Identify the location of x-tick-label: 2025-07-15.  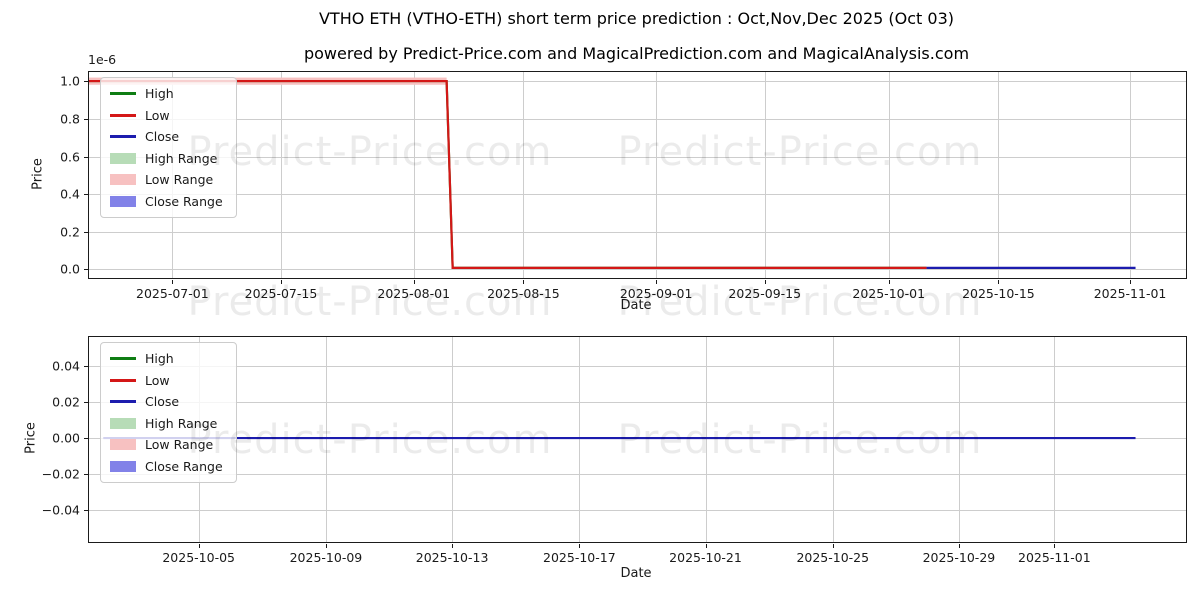
(281, 293).